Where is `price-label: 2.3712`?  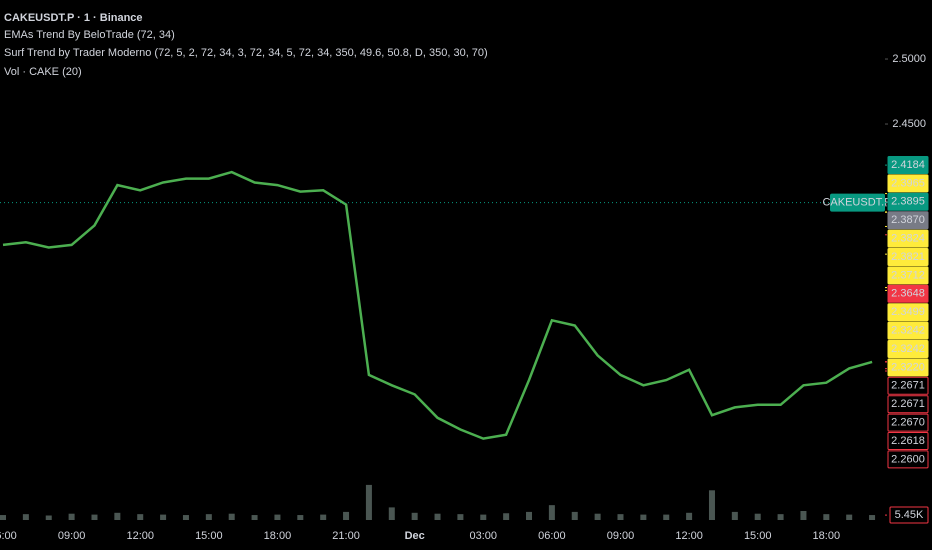
price-label: 2.3712 is located at coordinates (908, 275).